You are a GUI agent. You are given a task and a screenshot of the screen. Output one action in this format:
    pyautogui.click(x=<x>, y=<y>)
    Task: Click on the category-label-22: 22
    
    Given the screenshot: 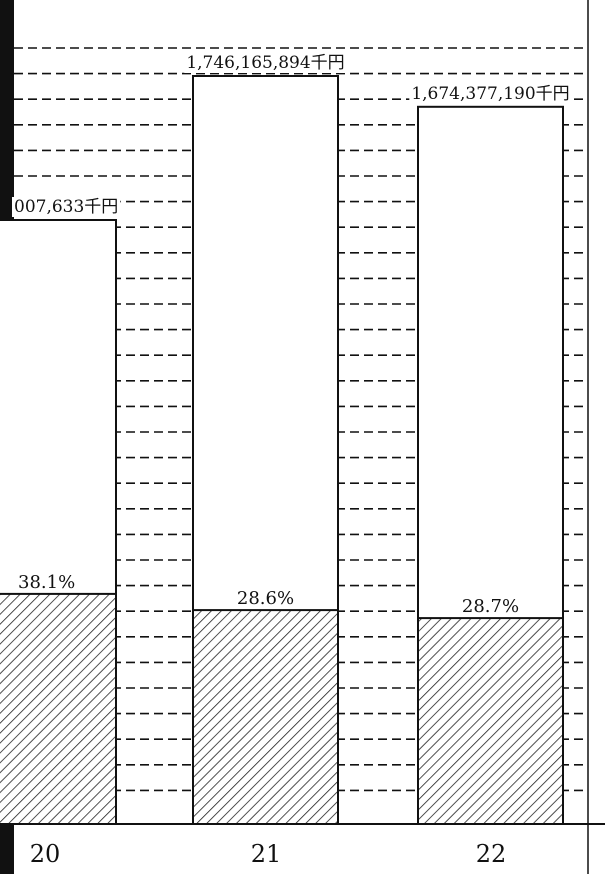 What is the action you would take?
    pyautogui.click(x=491, y=854)
    